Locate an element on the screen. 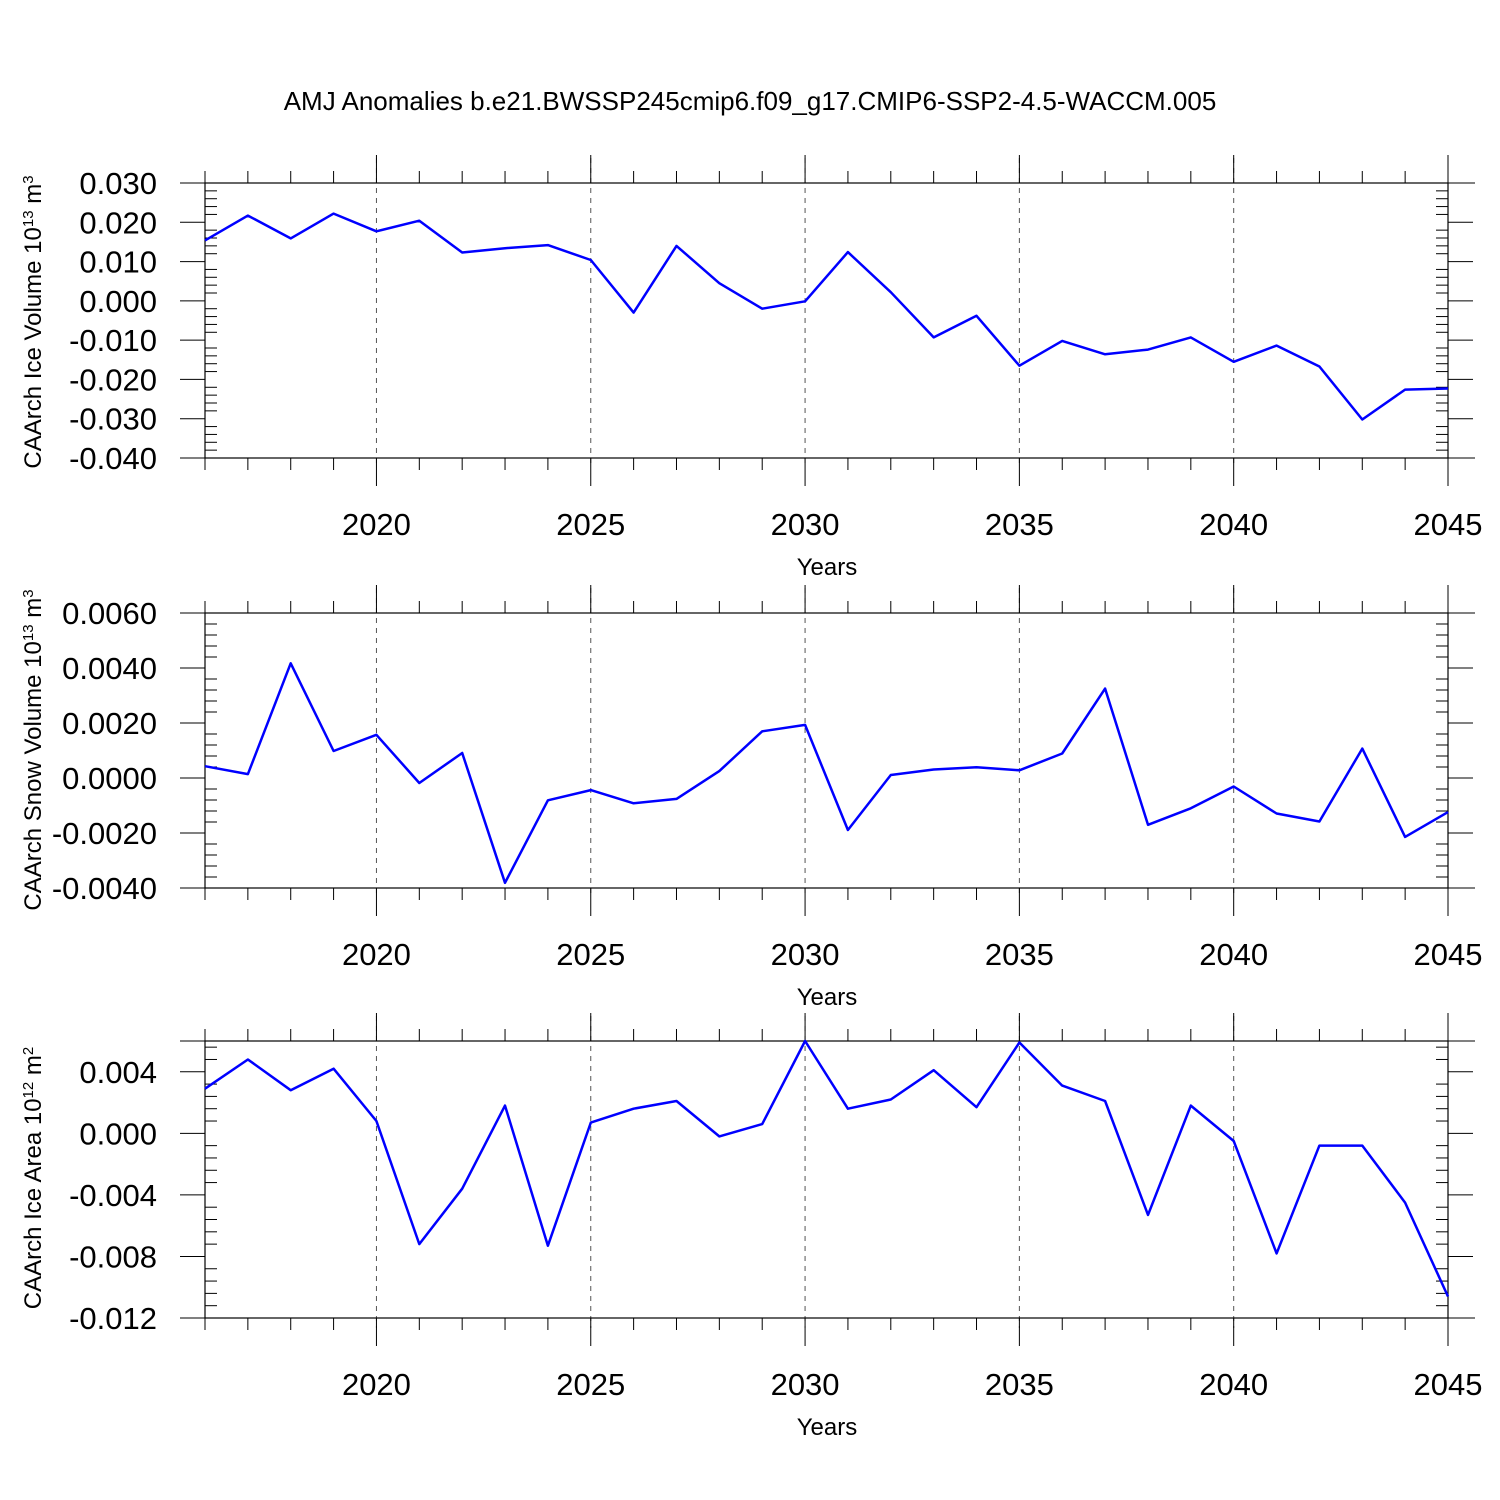 This screenshot has width=1500, height=1500. y-tick-label: 0.030 is located at coordinates (118, 183).